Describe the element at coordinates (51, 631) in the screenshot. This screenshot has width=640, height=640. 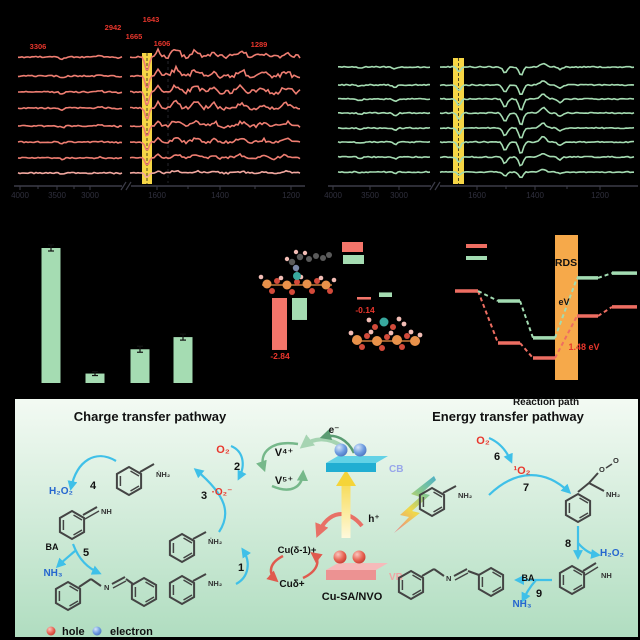
I see `hole-legend-icon` at that location.